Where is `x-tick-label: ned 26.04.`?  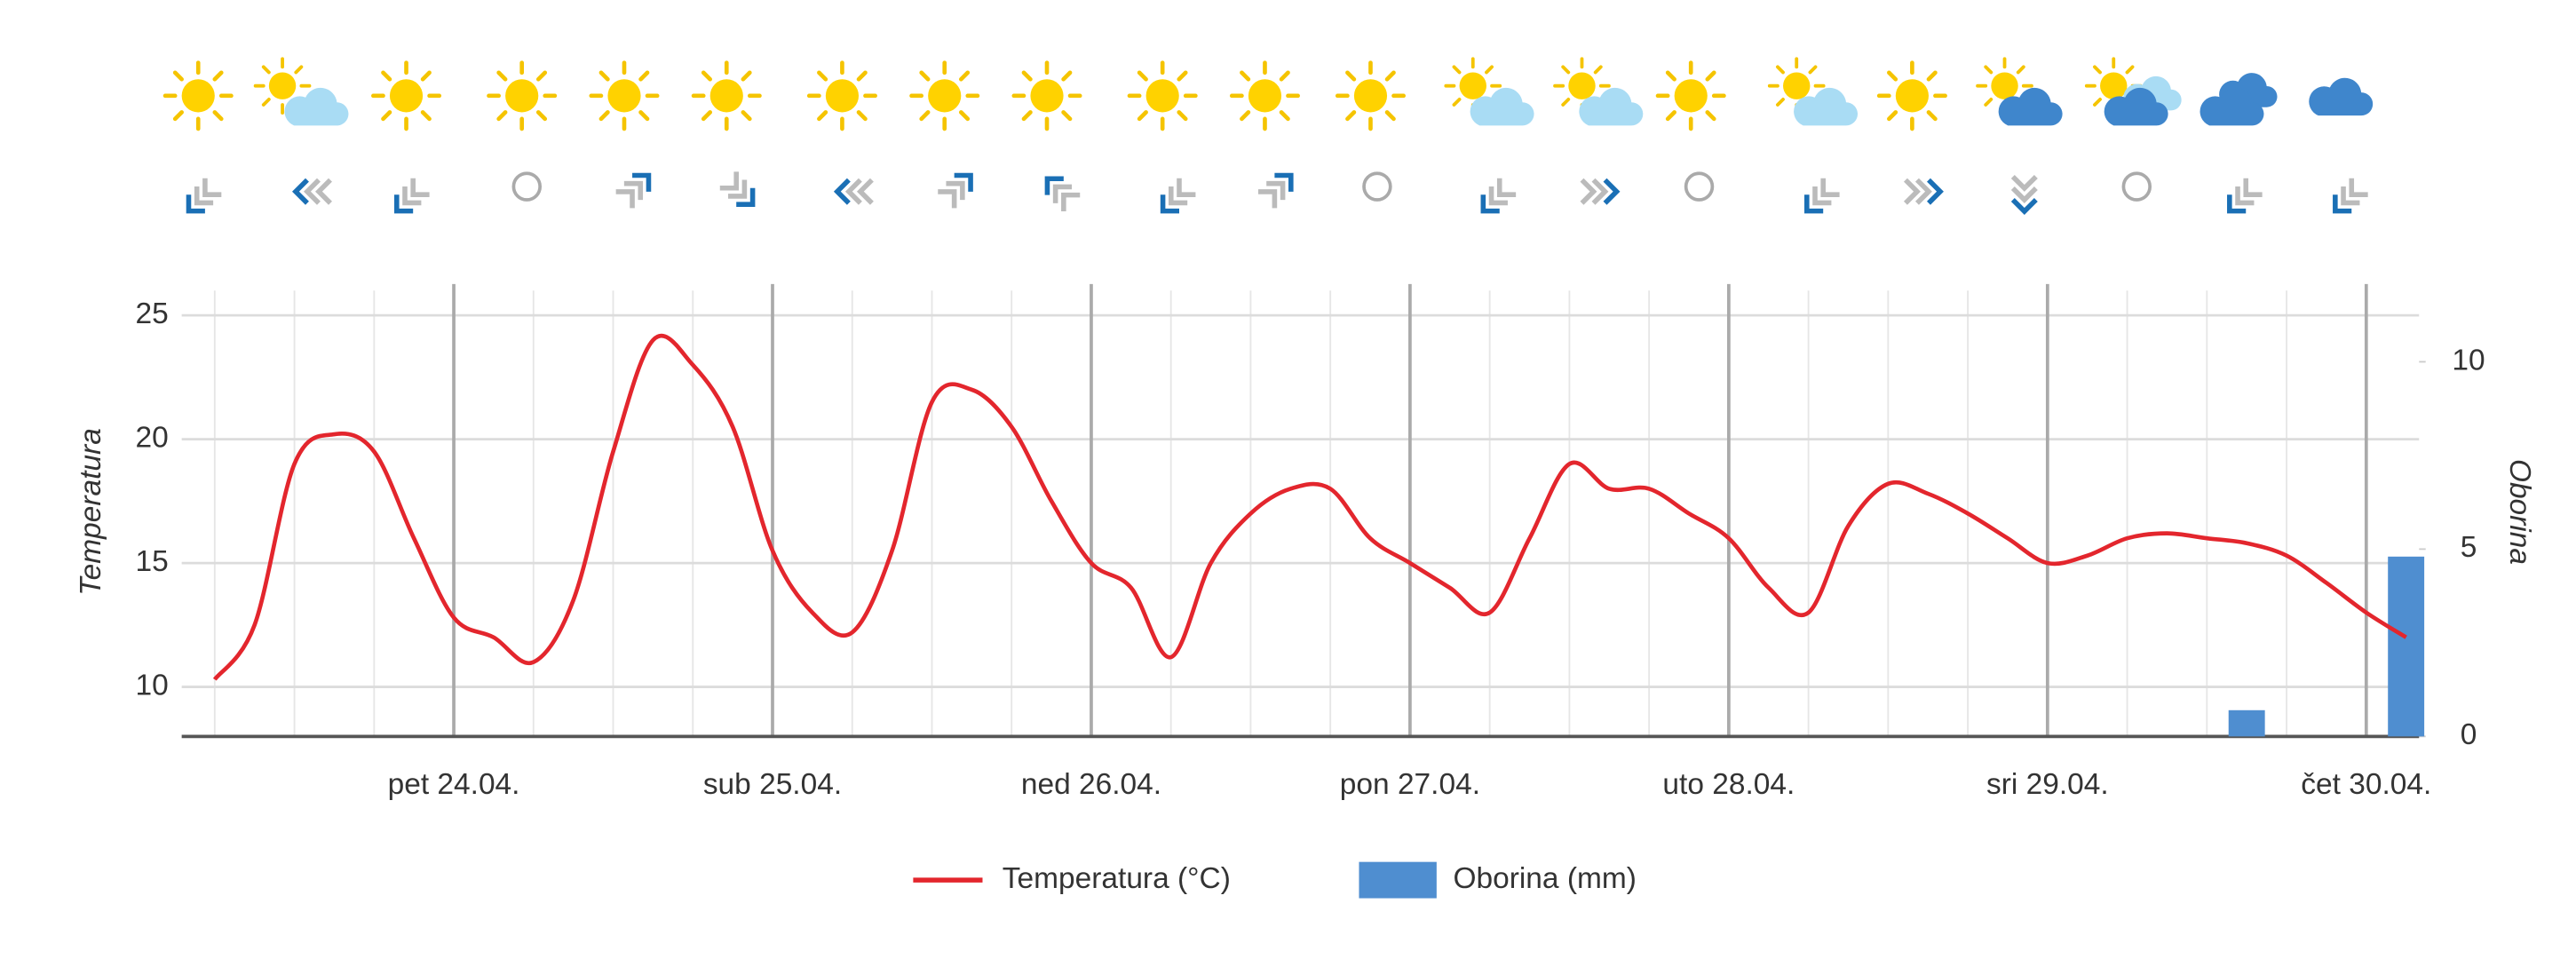
x-tick-label: ned 26.04. is located at coordinates (1091, 784).